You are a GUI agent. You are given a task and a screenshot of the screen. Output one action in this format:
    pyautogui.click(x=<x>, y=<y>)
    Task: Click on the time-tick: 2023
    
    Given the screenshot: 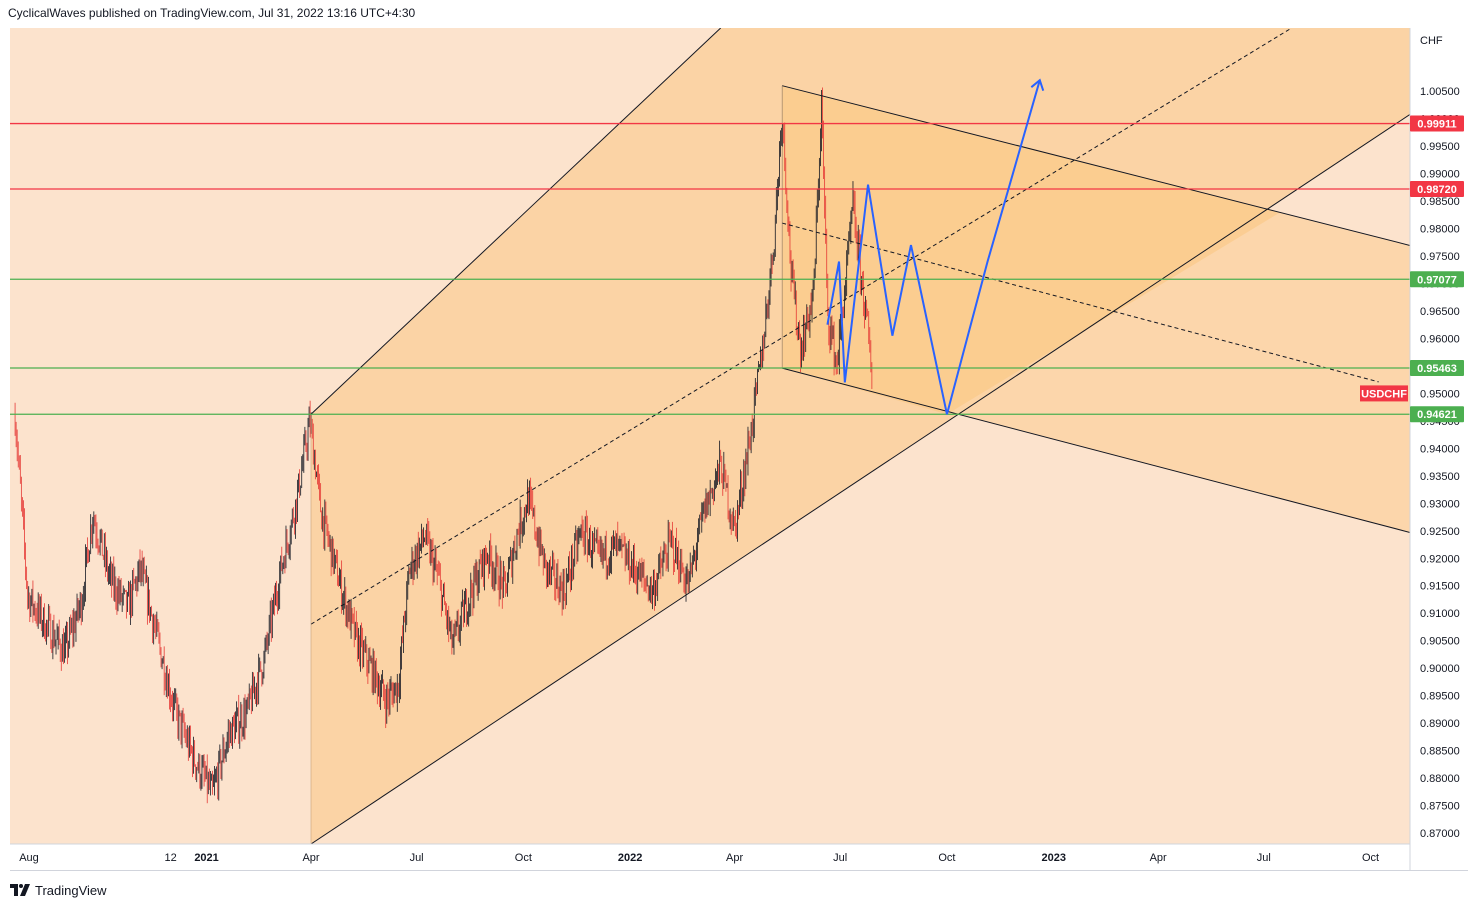 What is the action you would take?
    pyautogui.click(x=1053, y=858)
    